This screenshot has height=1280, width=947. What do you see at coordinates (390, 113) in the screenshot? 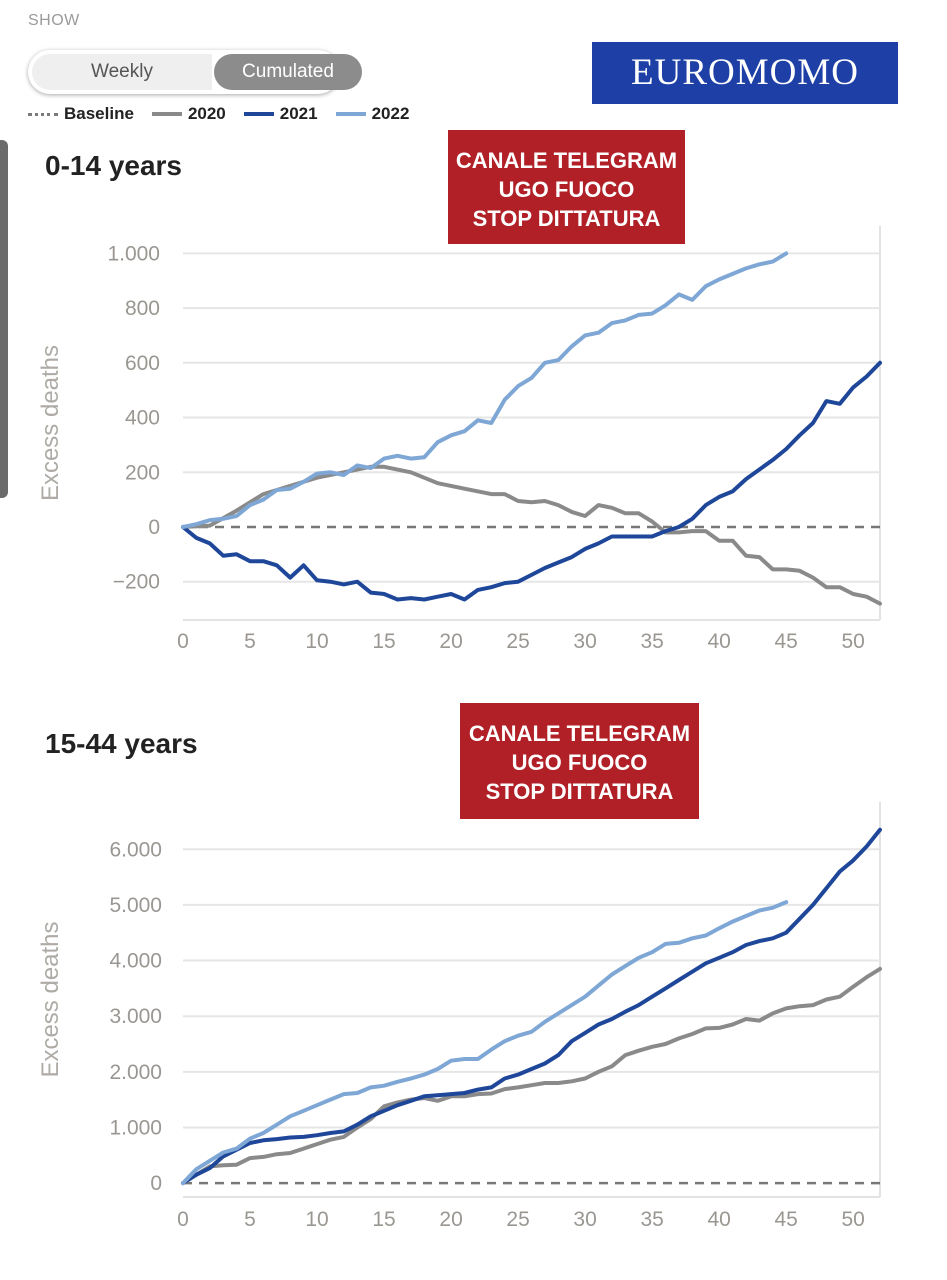
I see `legend-label: 2022` at bounding box center [390, 113].